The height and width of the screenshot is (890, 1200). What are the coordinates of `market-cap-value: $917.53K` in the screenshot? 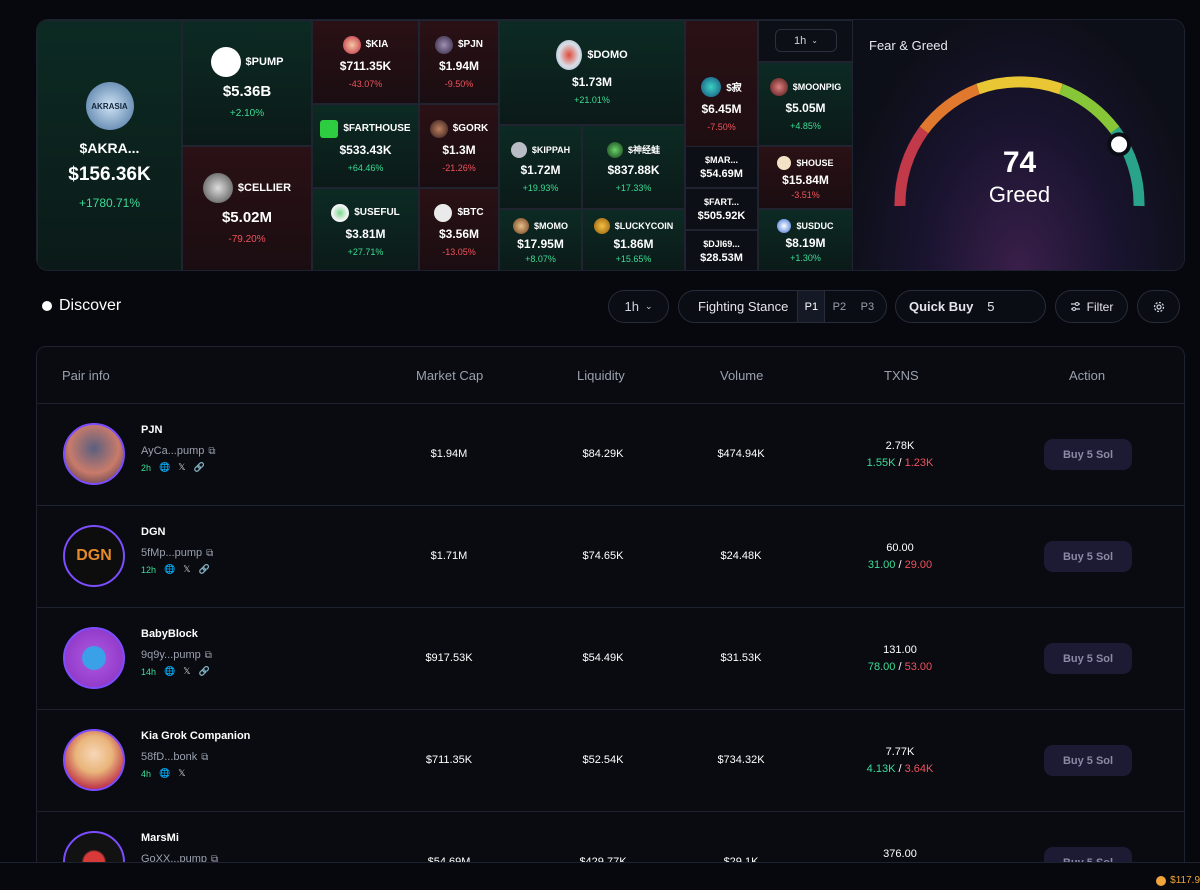 It's located at (449, 658).